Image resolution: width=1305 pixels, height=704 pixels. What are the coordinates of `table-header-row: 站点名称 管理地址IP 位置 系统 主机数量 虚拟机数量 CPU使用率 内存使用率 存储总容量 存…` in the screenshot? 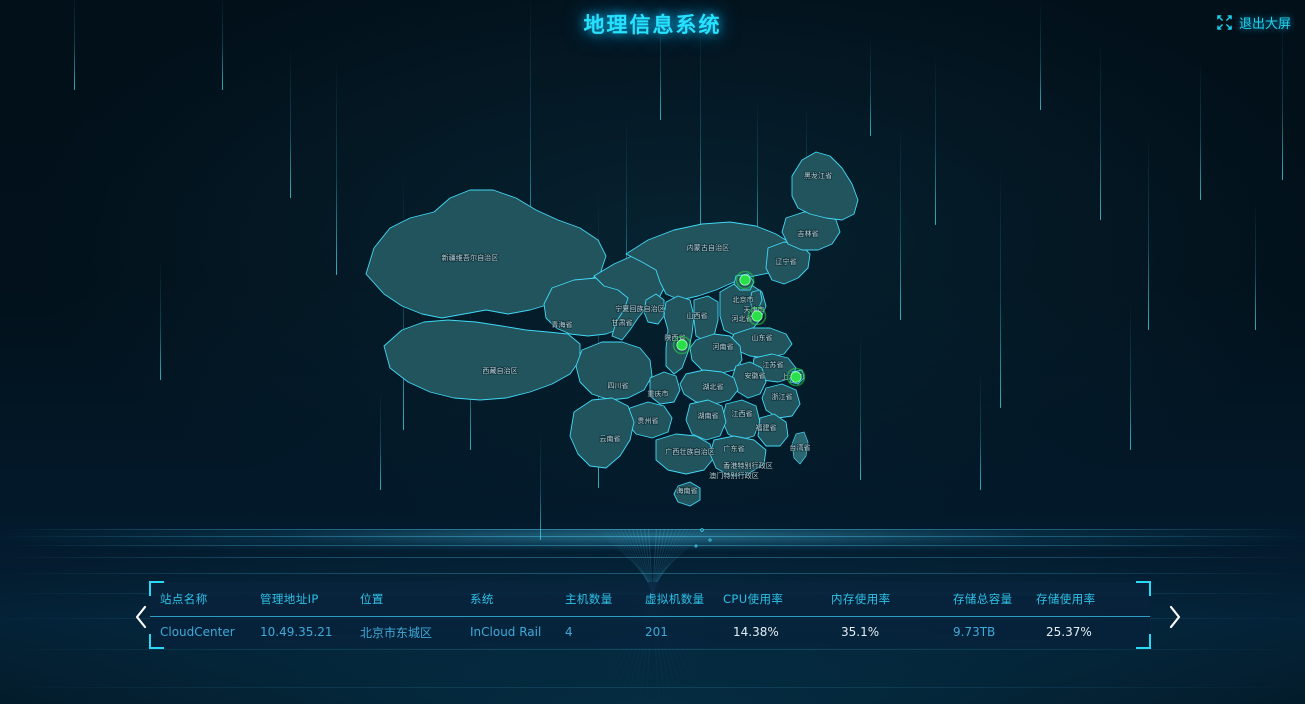 It's located at (650, 599).